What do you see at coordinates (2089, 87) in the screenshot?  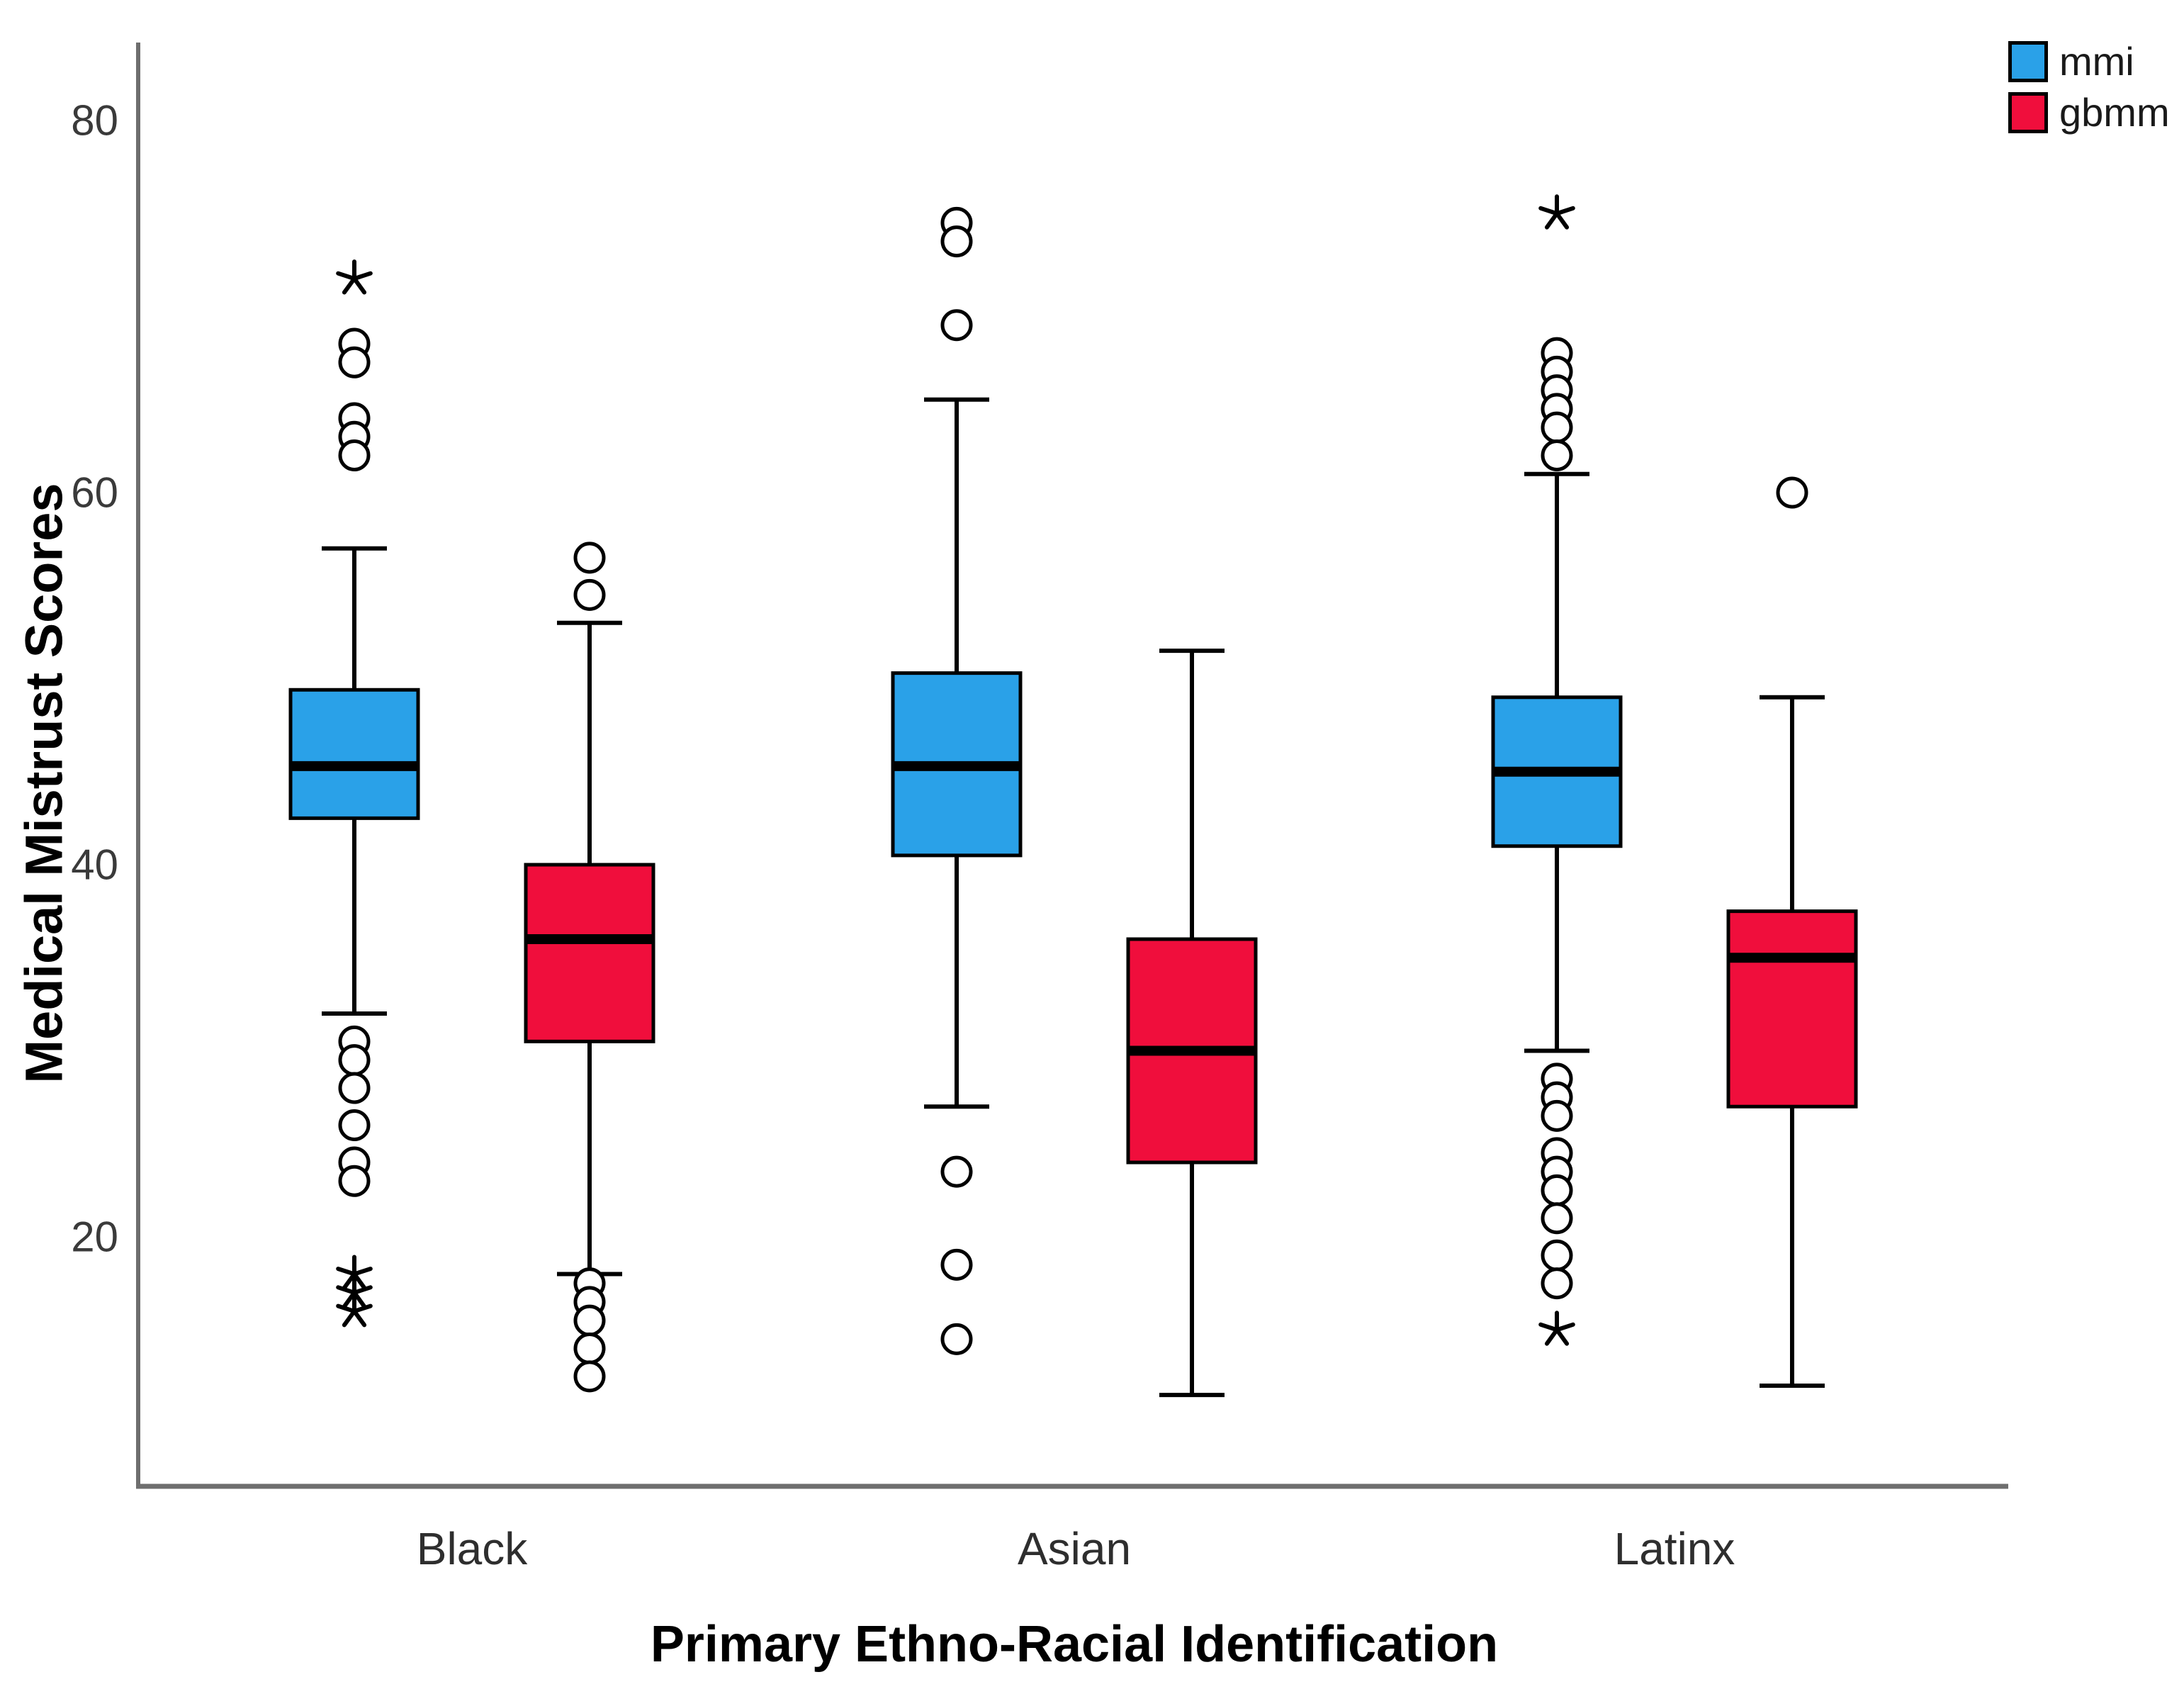 I see `legend: mmi gbmm` at bounding box center [2089, 87].